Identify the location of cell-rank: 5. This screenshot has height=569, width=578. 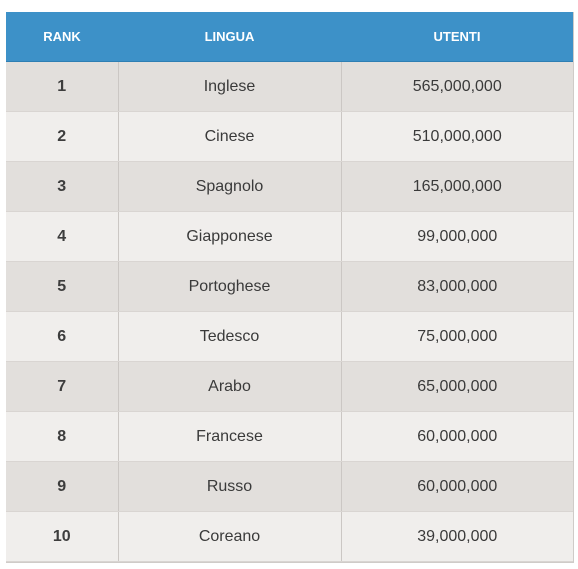
(62, 286).